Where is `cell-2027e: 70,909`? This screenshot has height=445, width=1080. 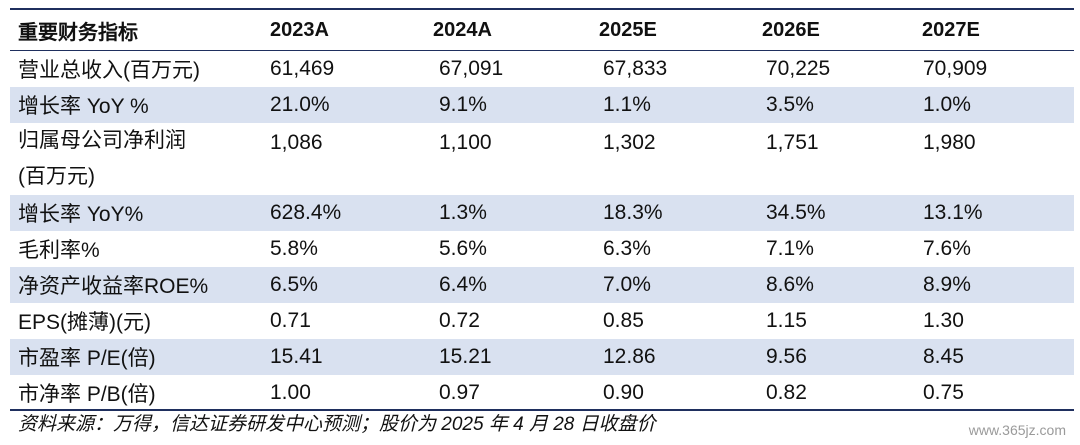
cell-2027e: 70,909 is located at coordinates (955, 68).